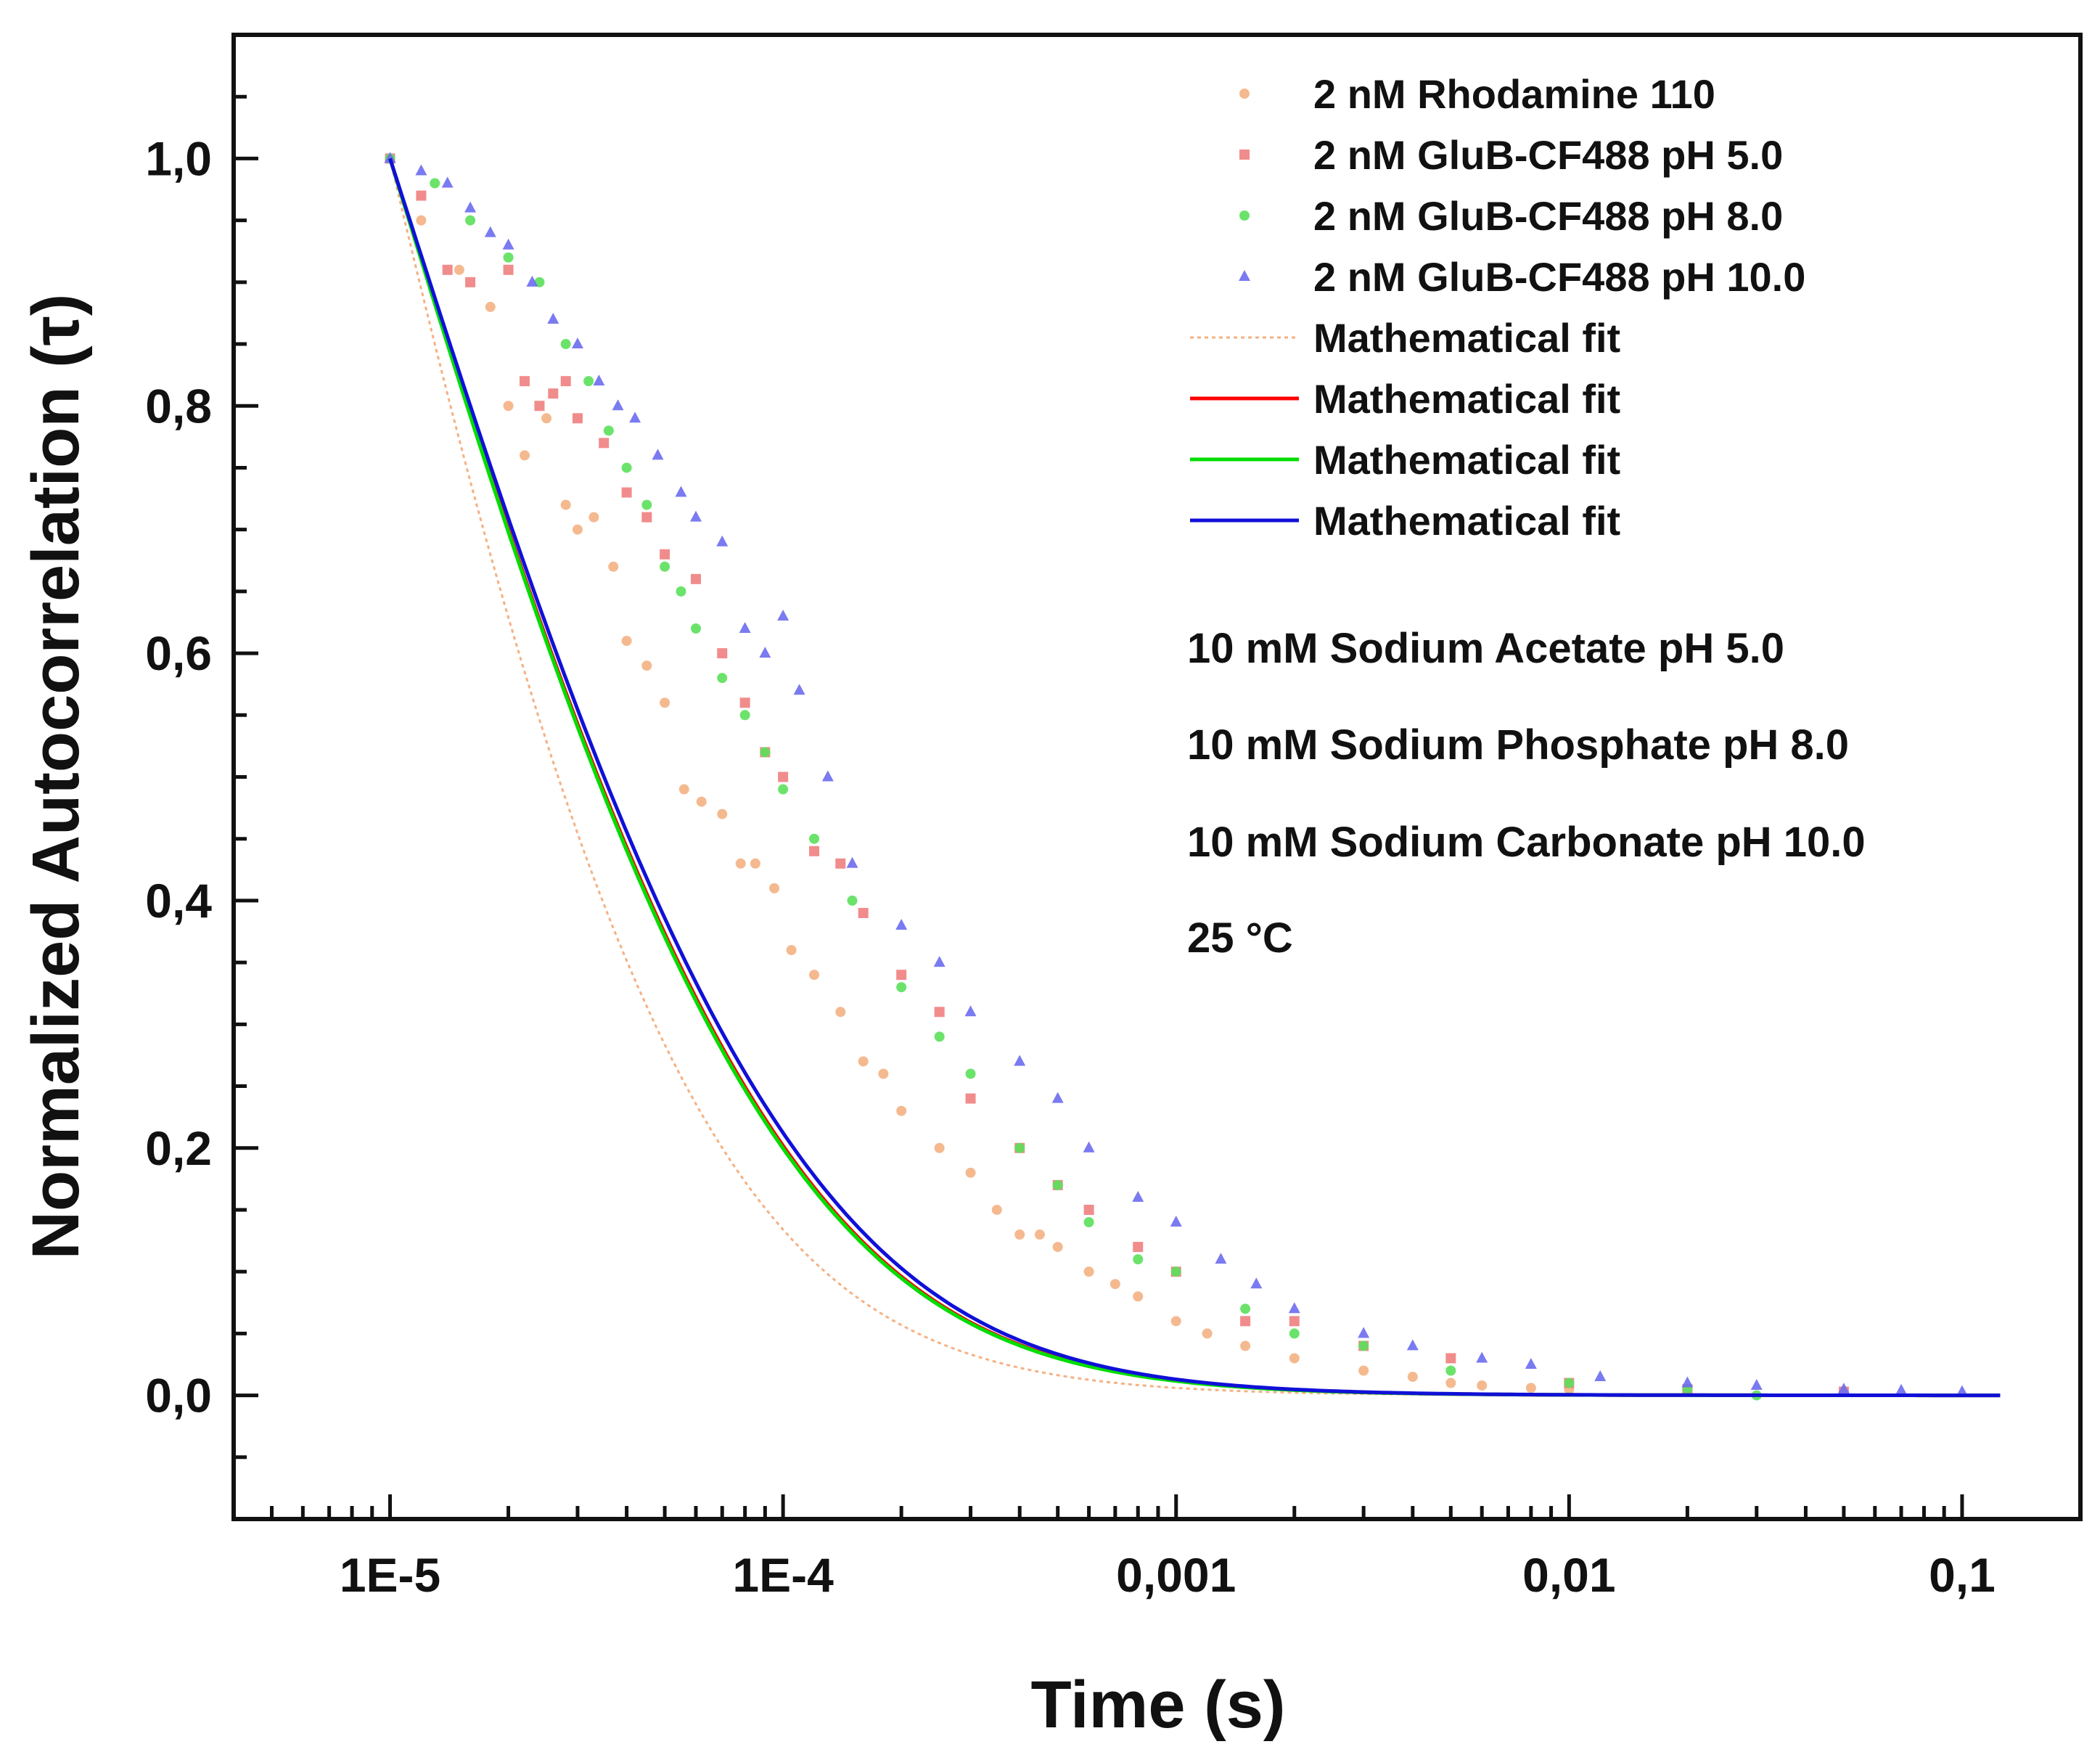 Image resolution: width=2100 pixels, height=1760 pixels. Describe the element at coordinates (178, 901) in the screenshot. I see `y-tick-label: 0,4` at that location.